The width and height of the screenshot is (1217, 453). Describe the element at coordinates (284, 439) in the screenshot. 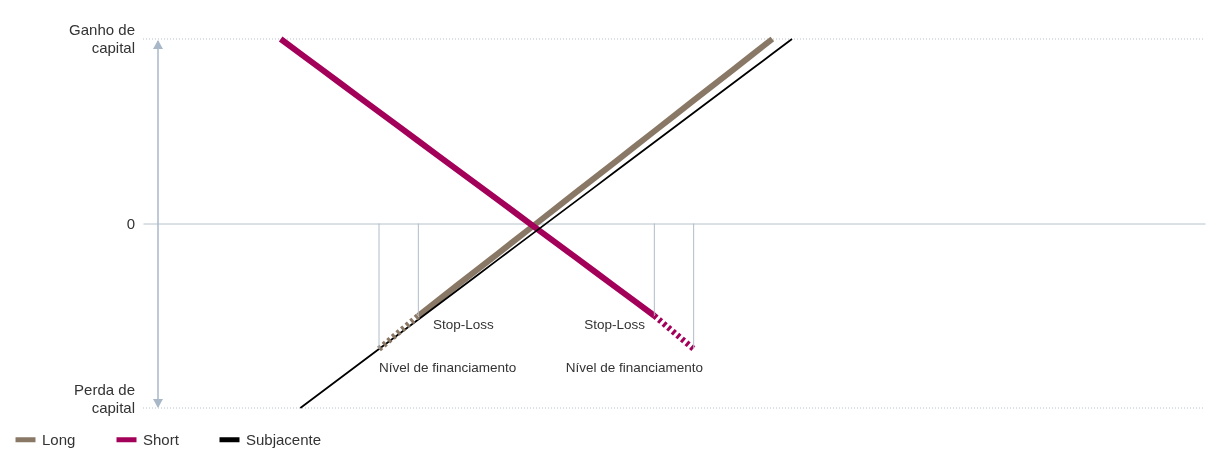

I see `legend-label: Subjacente` at that location.